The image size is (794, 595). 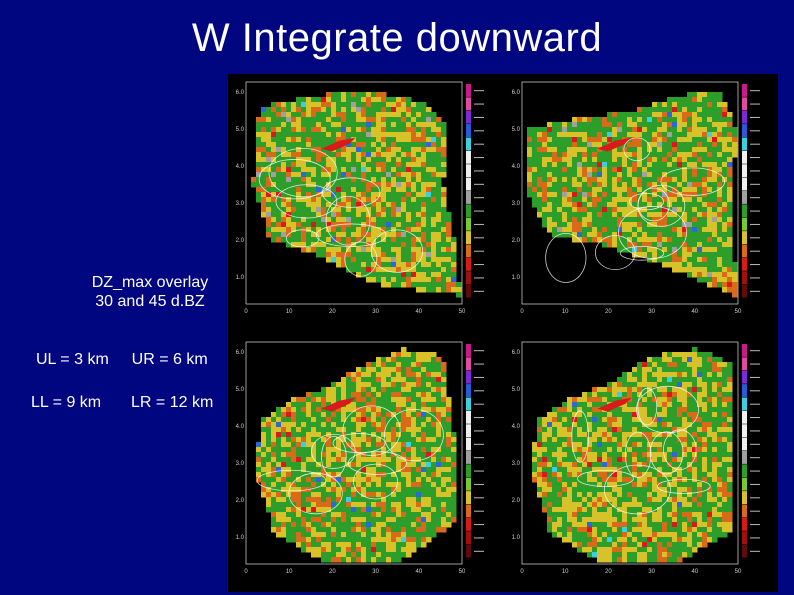 I want to click on level-ul-label: UL = 3 km, so click(x=72, y=359).